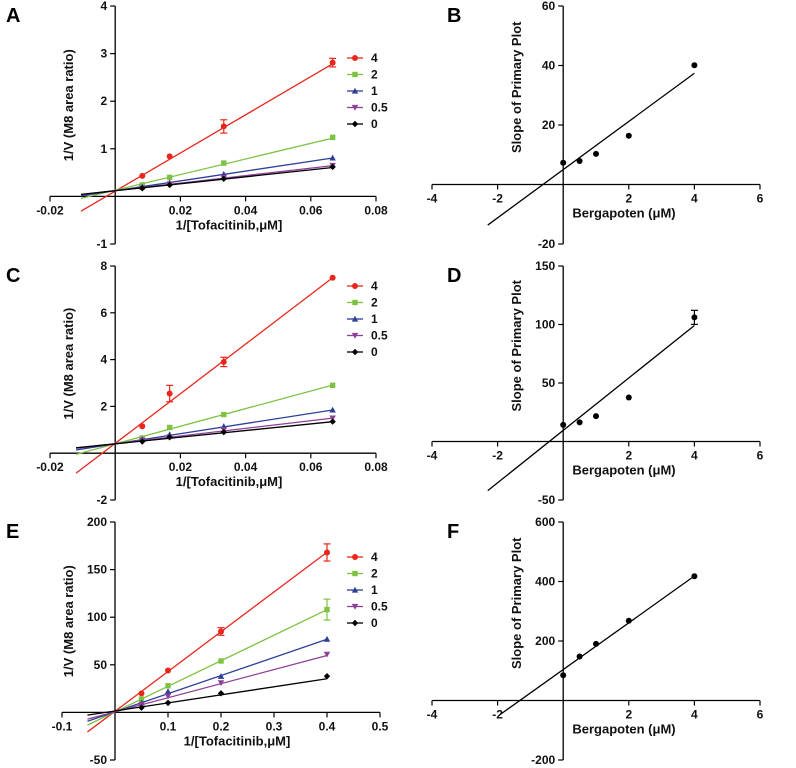 The image size is (796, 768). I want to click on y-tick-label: -2, so click(102, 500).